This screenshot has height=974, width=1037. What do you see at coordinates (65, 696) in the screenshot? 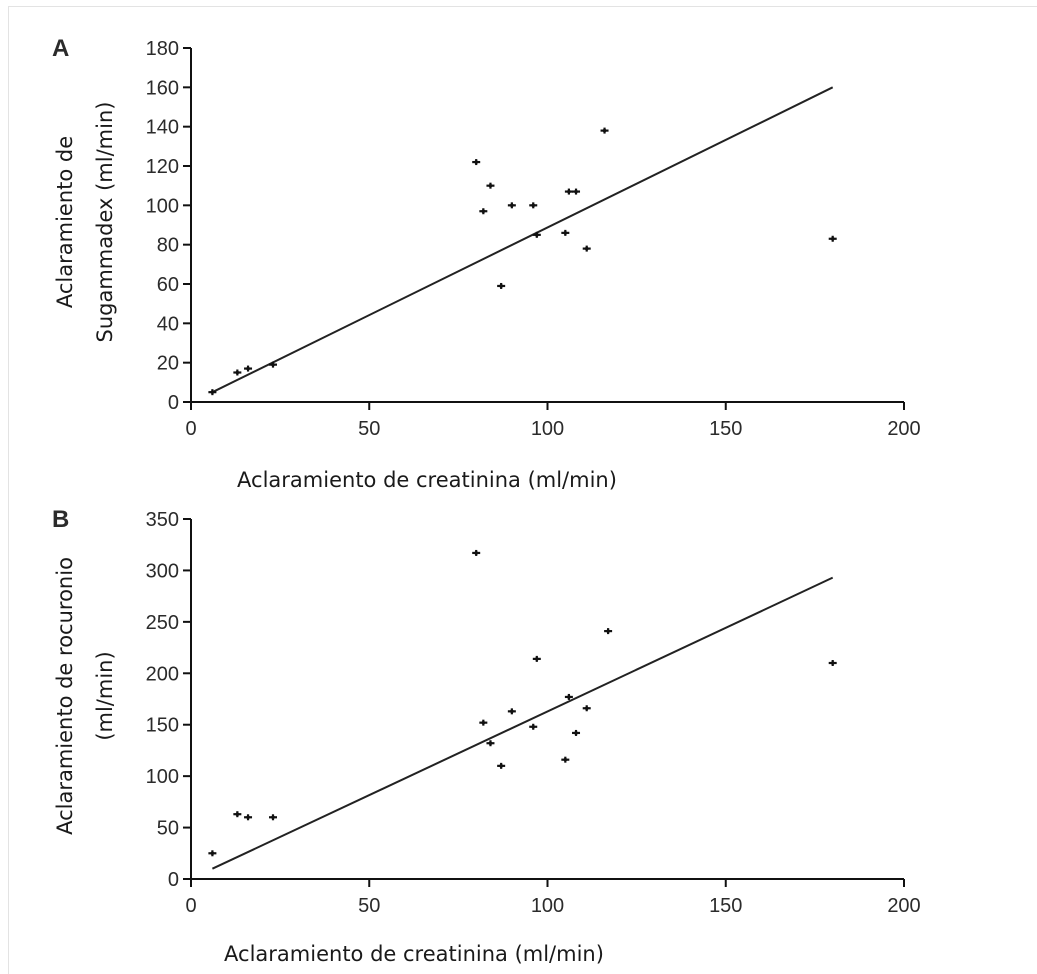
I see `y-axis-title-b-line1: Aclaramiento de rocuronio` at bounding box center [65, 696].